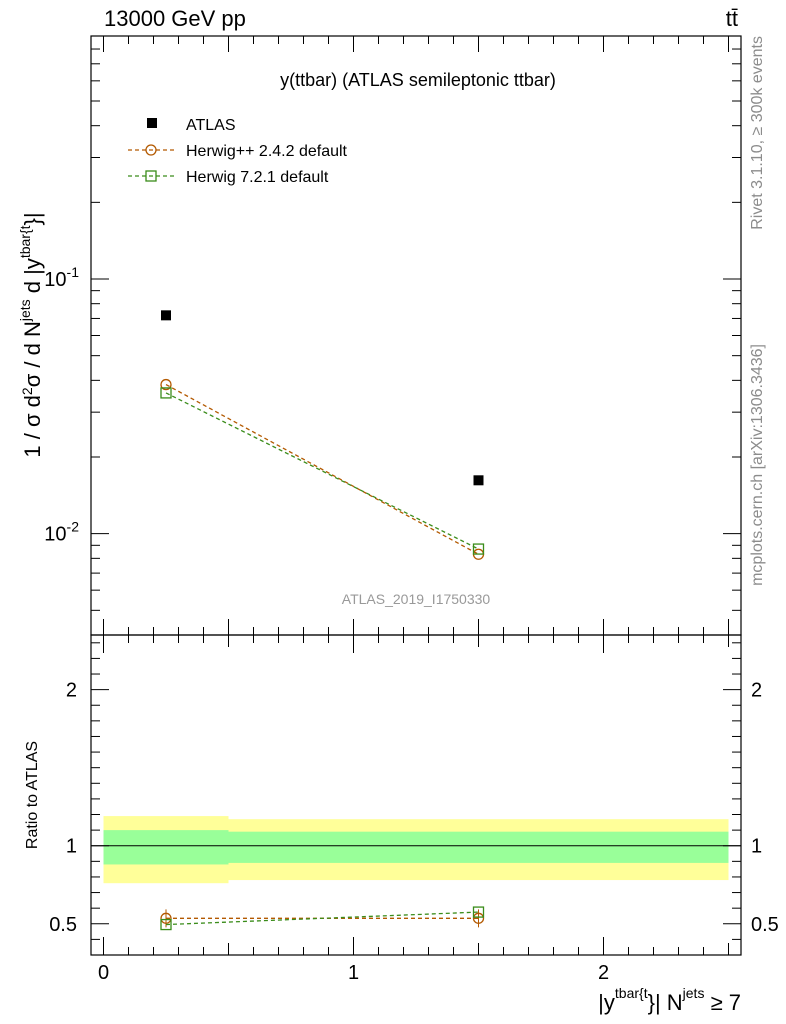 The width and height of the screenshot is (786, 1024). Describe the element at coordinates (211, 125) in the screenshot. I see `legend-atlas-label: ATLAS` at that location.